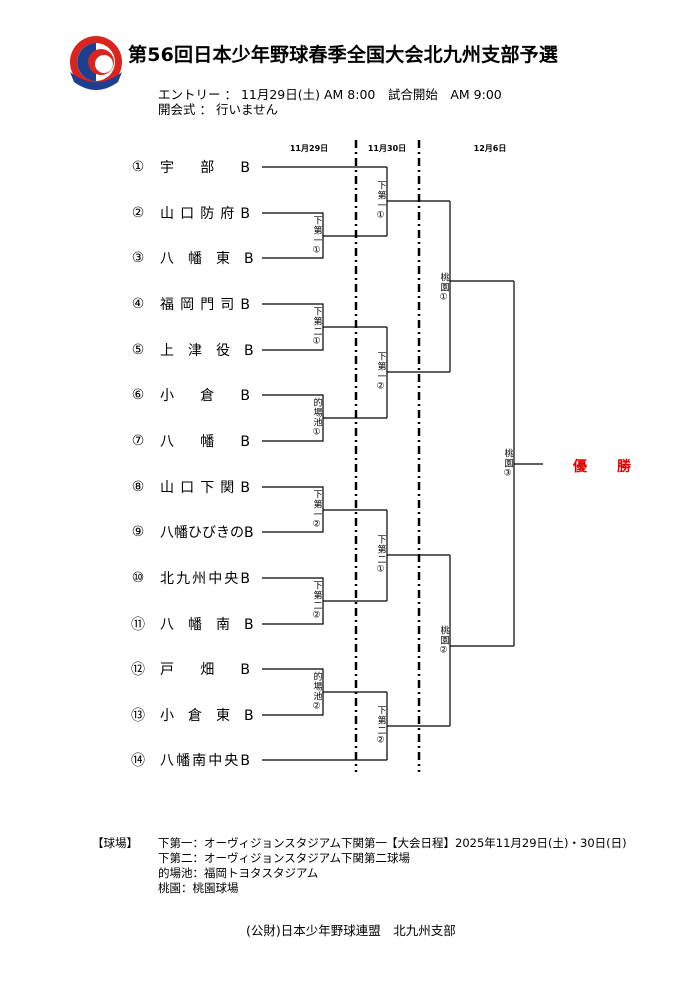 The height and width of the screenshot is (990, 700). Describe the element at coordinates (205, 214) in the screenshot. I see `team-name: 山口防府B` at that location.